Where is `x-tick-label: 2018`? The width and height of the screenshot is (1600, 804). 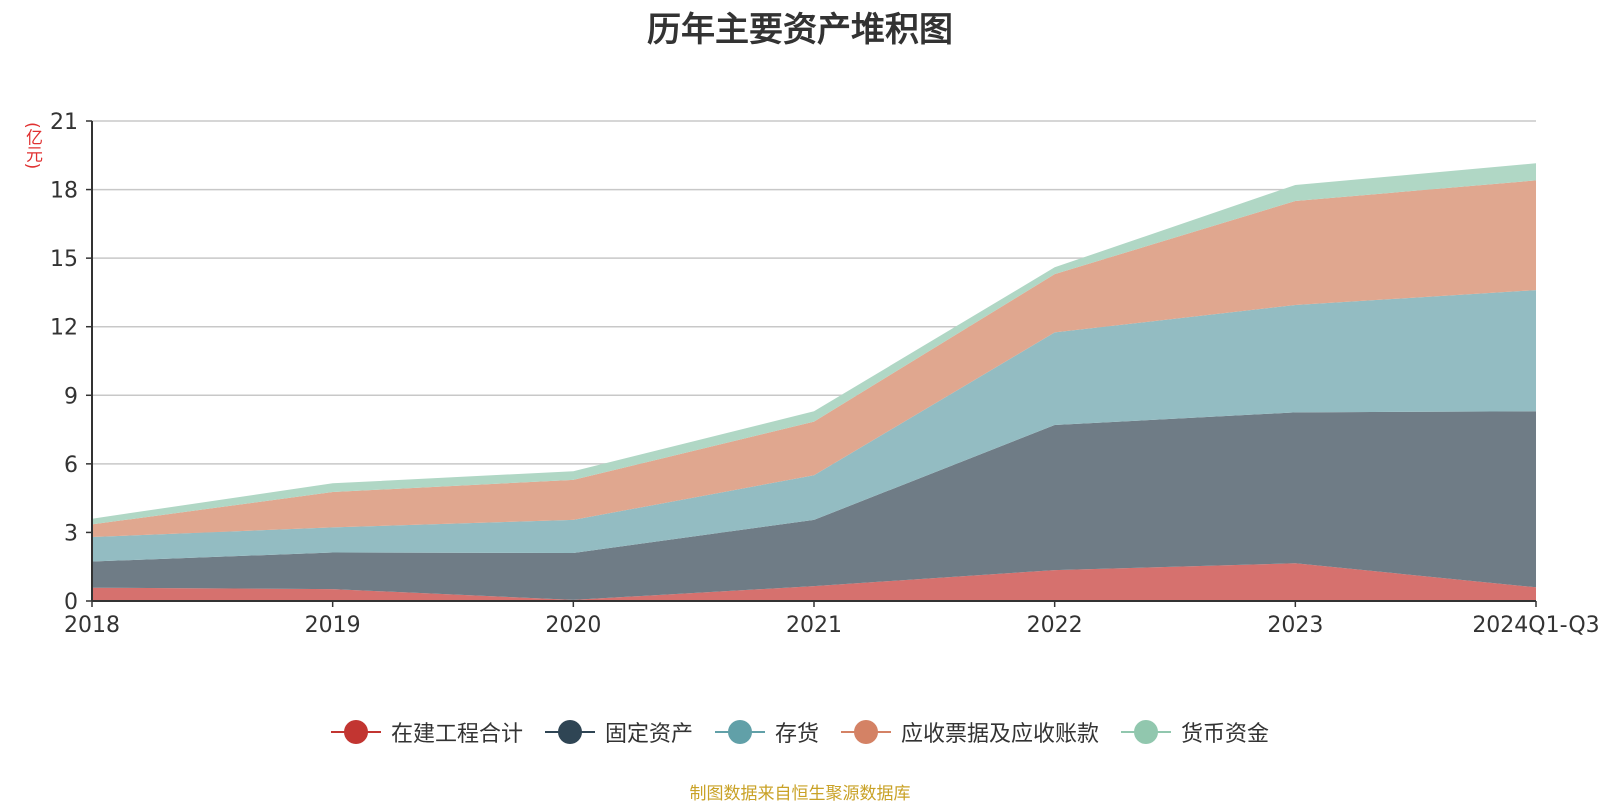
x-tick-label: 2018 is located at coordinates (92, 625).